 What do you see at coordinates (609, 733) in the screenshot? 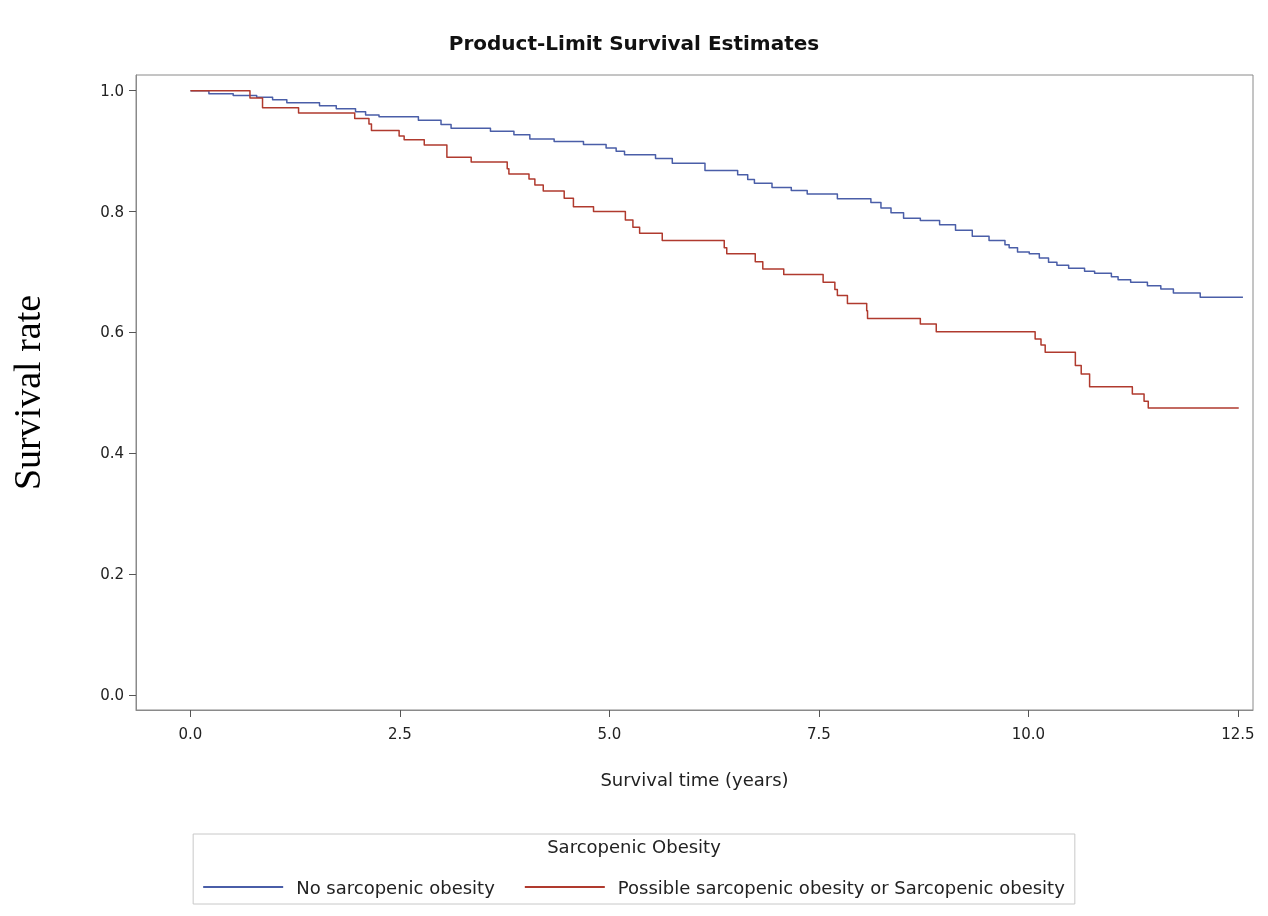
I see `x-tick-label: 5.0` at bounding box center [609, 733].